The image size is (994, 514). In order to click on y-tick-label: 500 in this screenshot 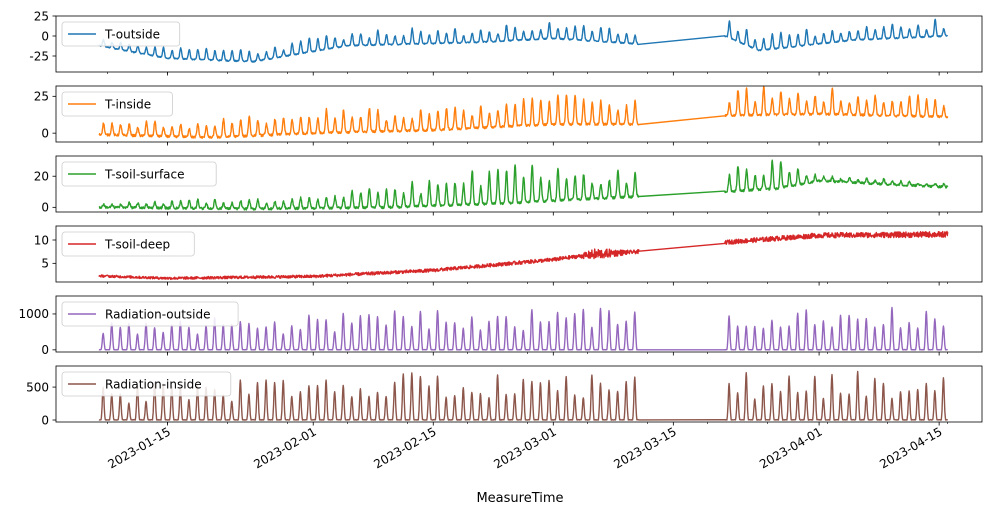, I will do `click(37, 387)`.